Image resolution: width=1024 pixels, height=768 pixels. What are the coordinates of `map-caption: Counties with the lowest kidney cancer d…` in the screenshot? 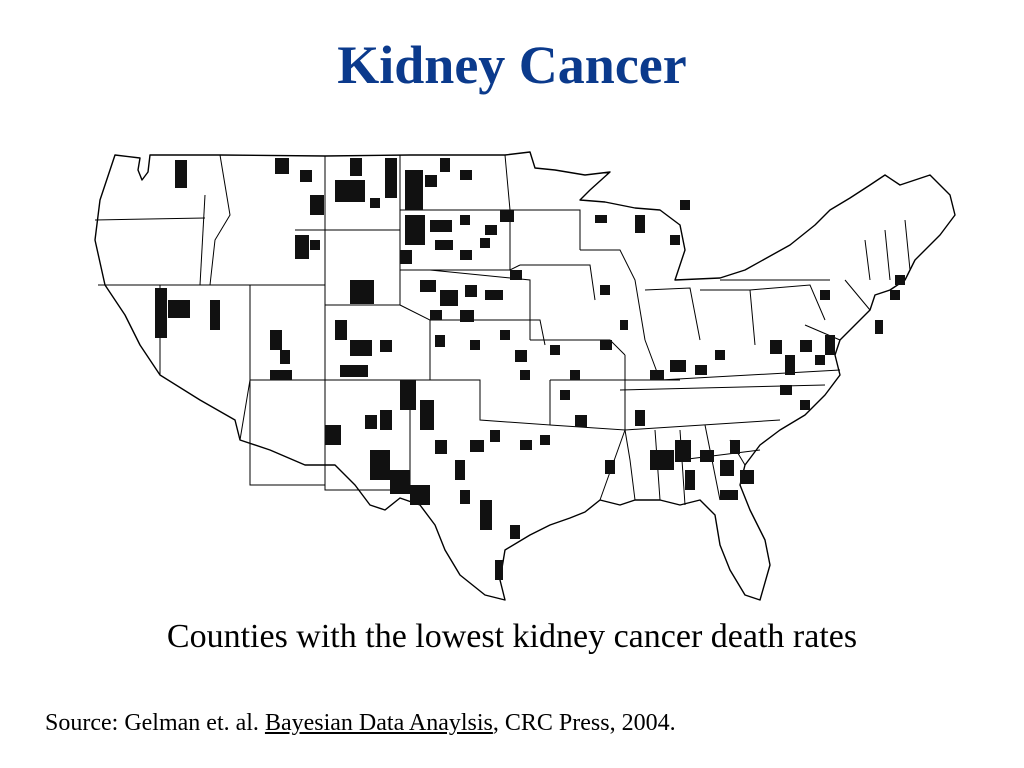 It's located at (512, 636).